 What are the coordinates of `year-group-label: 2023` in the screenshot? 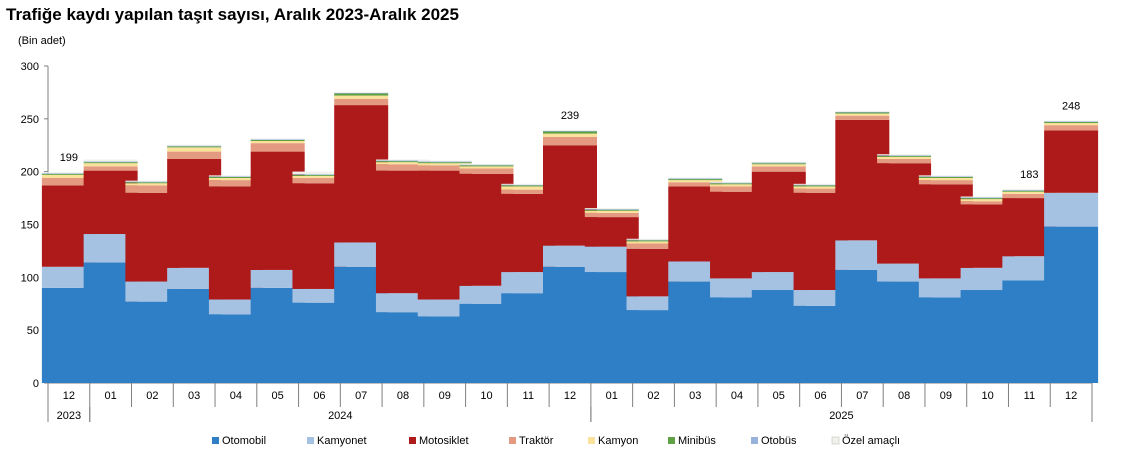 It's located at (69, 416).